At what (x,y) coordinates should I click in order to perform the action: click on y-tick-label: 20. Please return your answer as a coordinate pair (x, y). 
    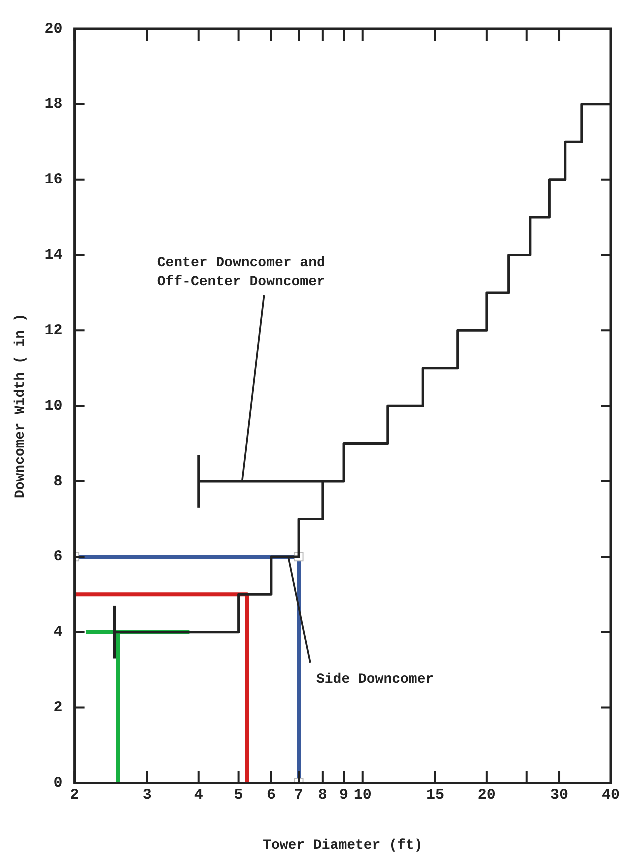
    Looking at the image, I should click on (53, 29).